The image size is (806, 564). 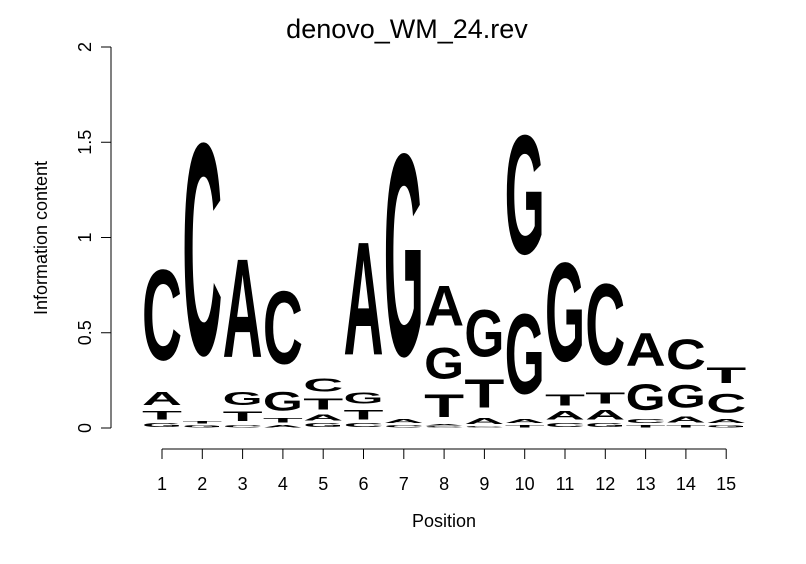 What do you see at coordinates (283, 484) in the screenshot?
I see `x-tick-label: 4` at bounding box center [283, 484].